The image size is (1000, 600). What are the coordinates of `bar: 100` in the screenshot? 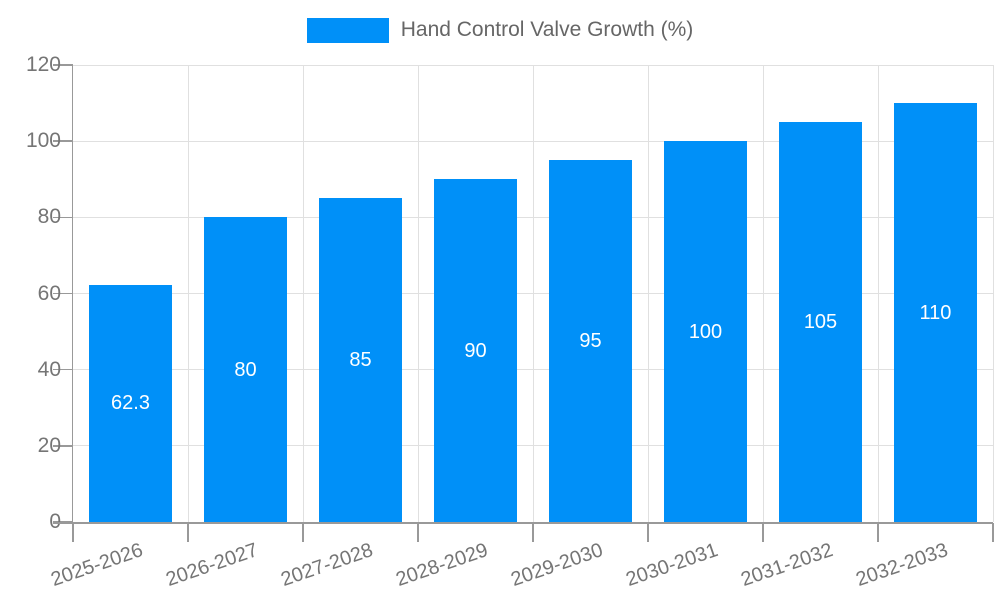 It's located at (705, 331).